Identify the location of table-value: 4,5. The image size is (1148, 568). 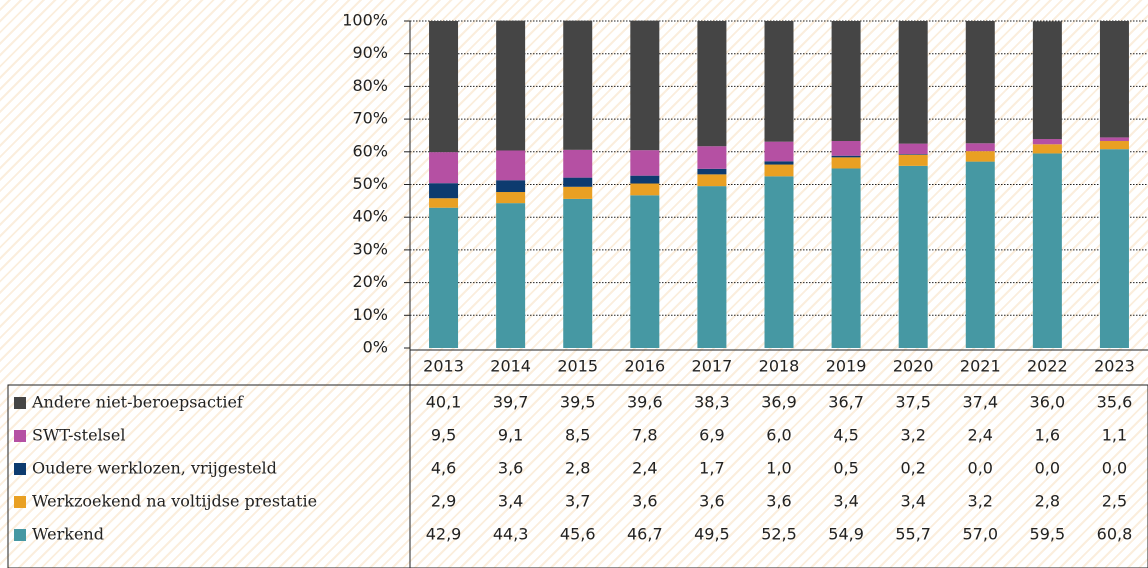
(845, 435).